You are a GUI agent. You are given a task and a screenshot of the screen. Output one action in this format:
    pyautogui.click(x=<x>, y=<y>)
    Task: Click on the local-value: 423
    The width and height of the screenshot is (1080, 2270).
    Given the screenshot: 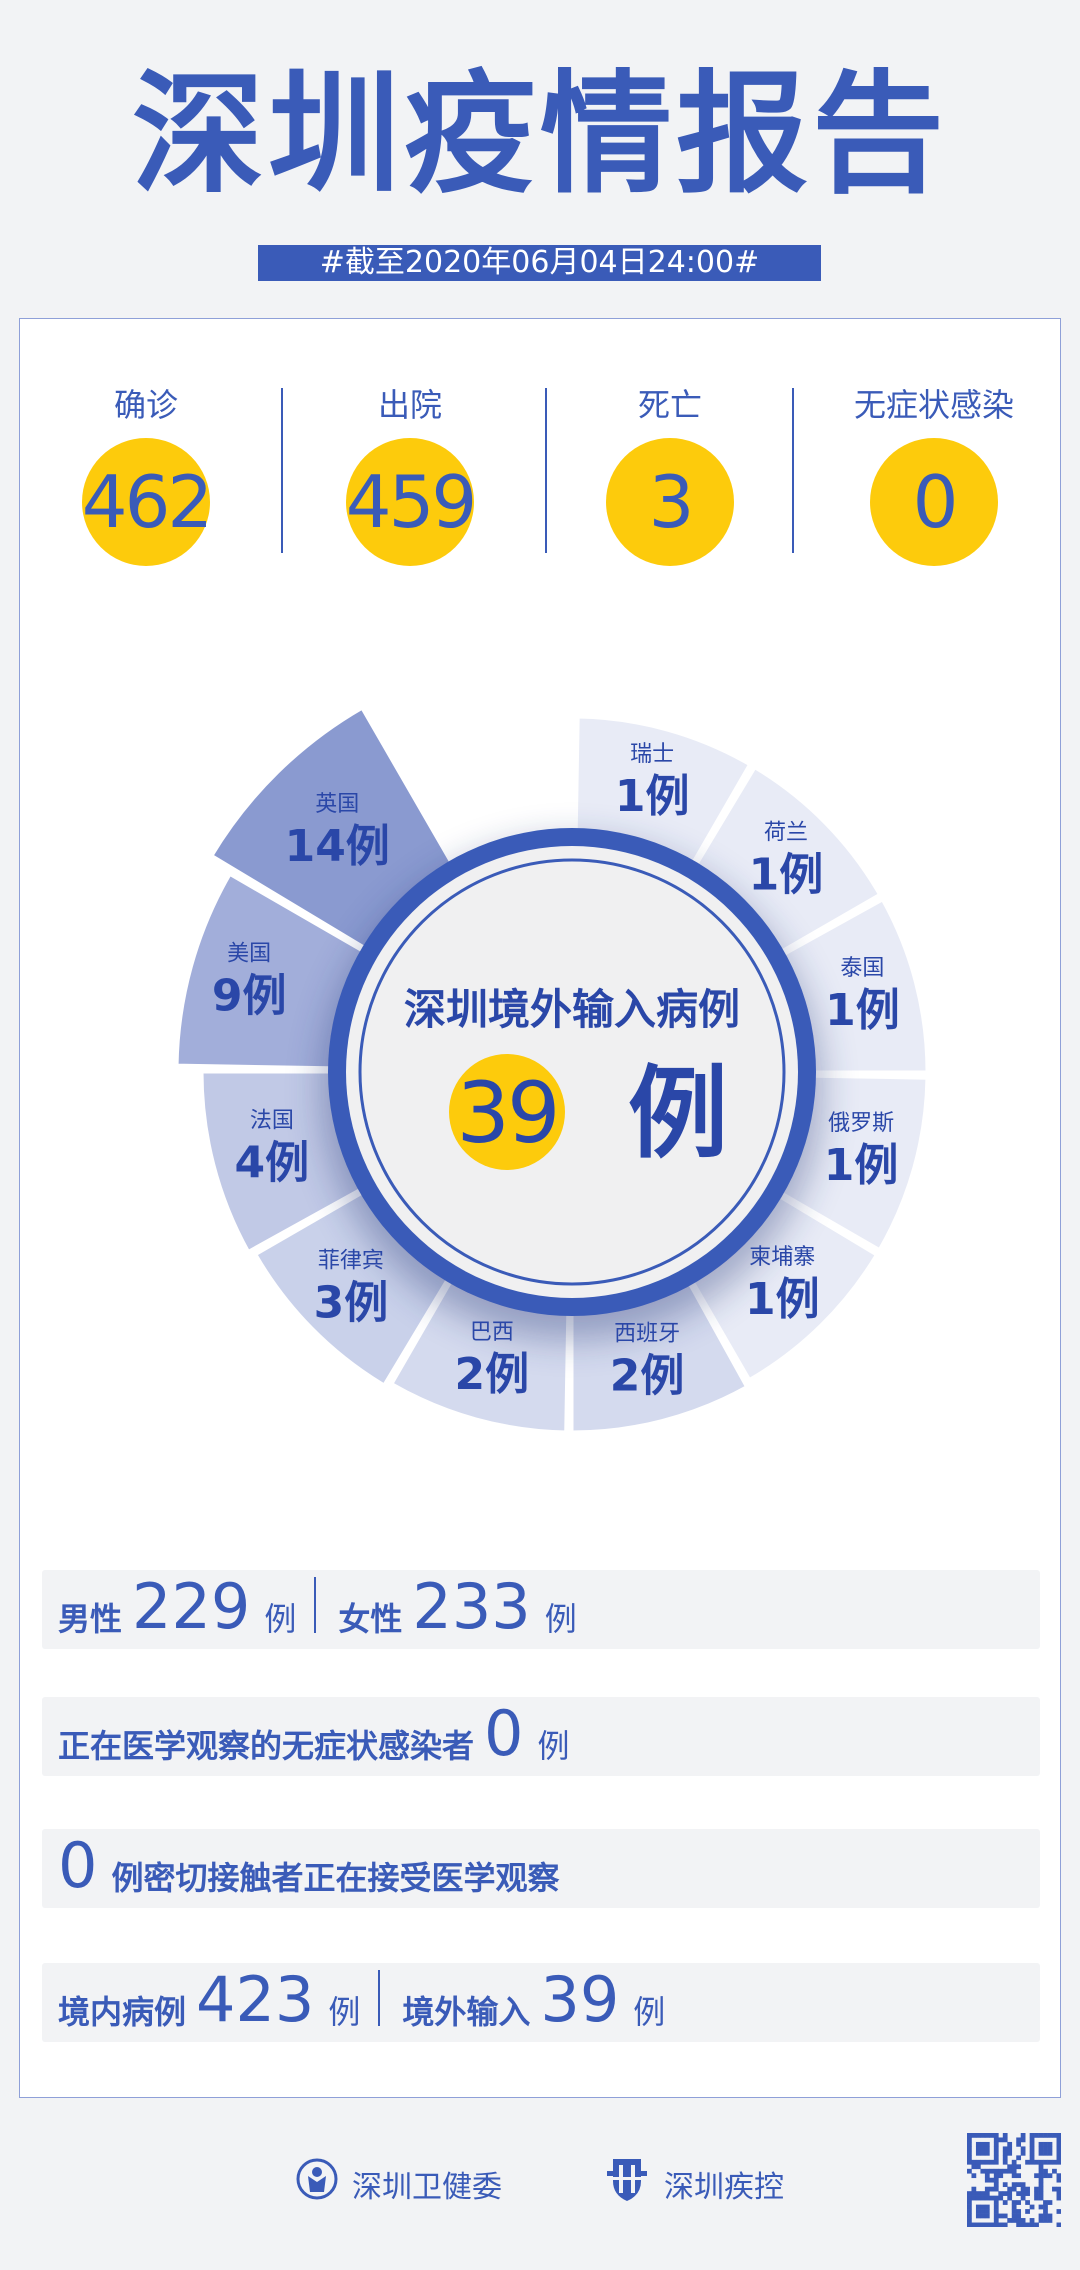 What is the action you would take?
    pyautogui.click(x=255, y=1999)
    